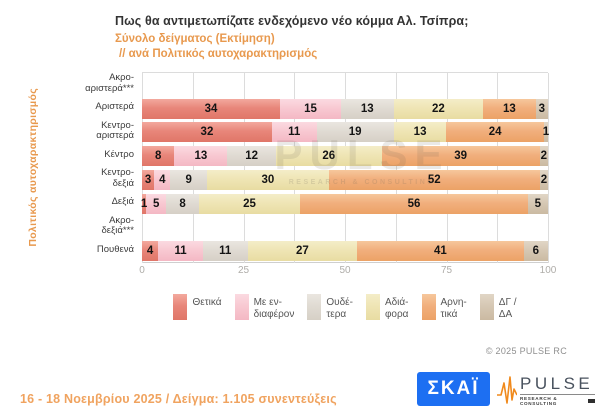  I want to click on bar-value-label: 15, so click(310, 108).